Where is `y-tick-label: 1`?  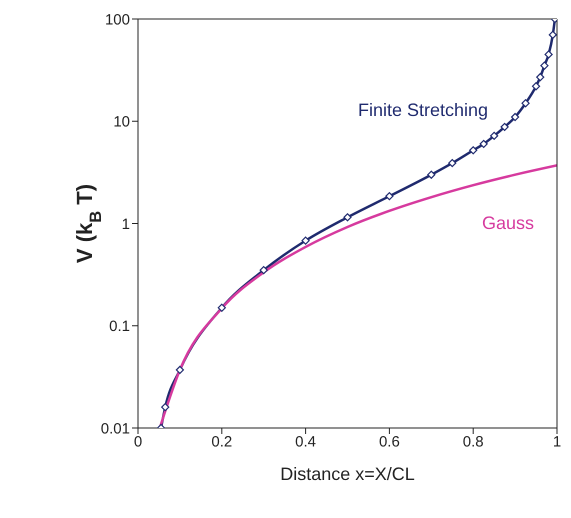 y-tick-label: 1 is located at coordinates (126, 224).